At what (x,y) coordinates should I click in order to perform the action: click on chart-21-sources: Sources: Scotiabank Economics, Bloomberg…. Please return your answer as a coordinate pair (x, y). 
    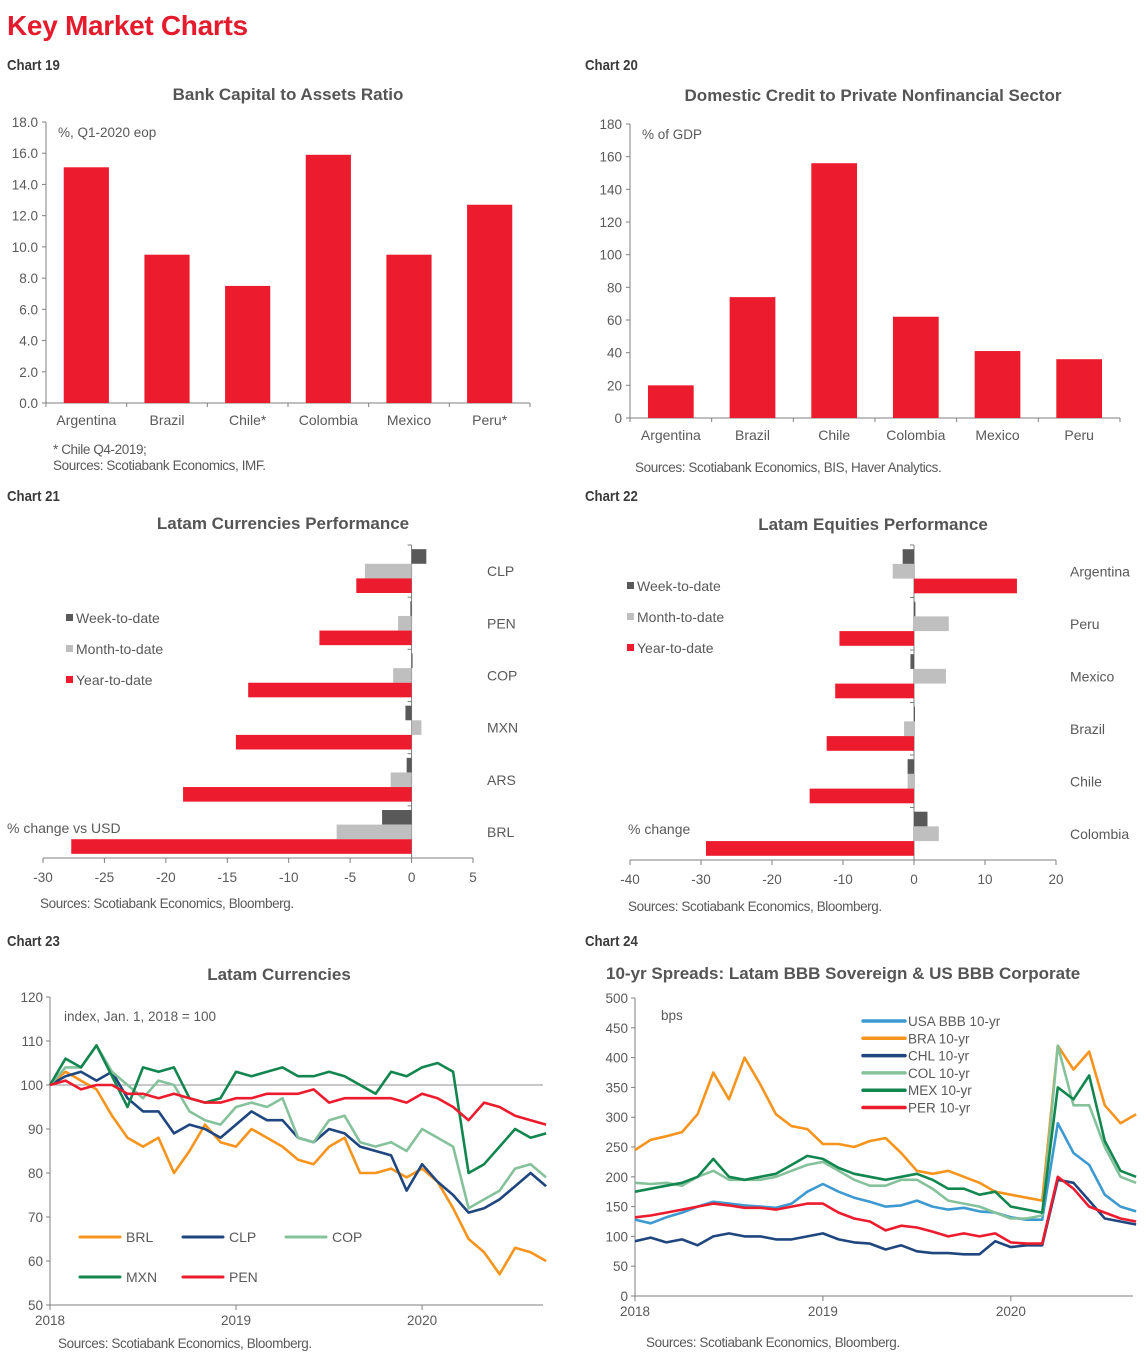
    Looking at the image, I should click on (167, 903).